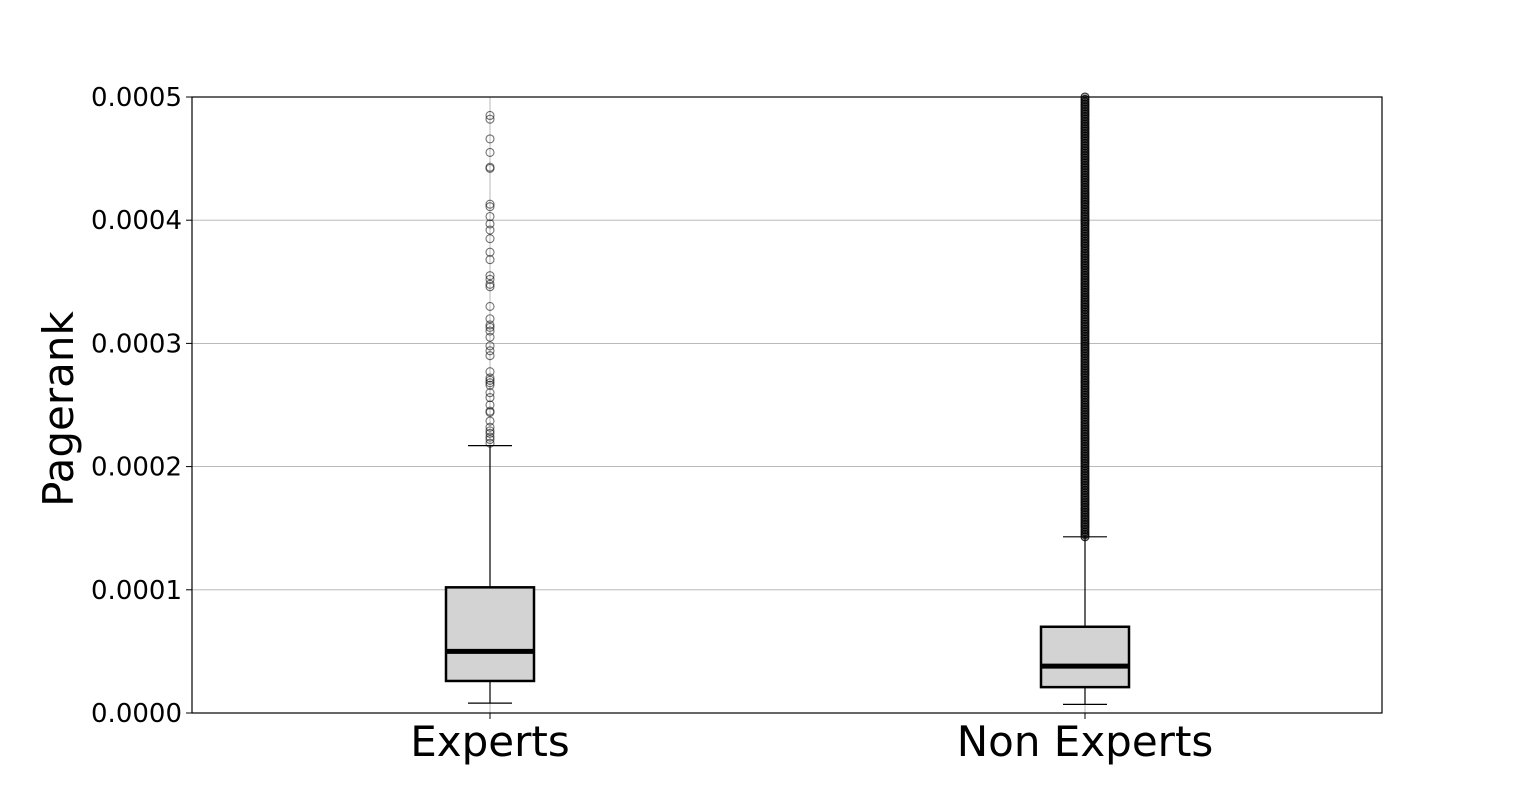 This screenshot has height=804, width=1536. Describe the element at coordinates (136, 98) in the screenshot. I see `y-tick-label: 0.0005` at that location.